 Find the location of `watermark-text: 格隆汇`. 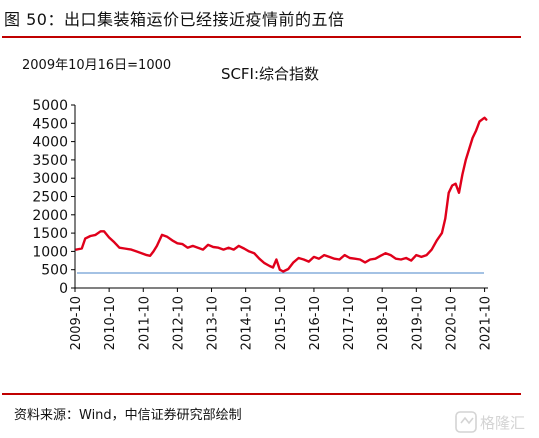

watermark-text: 格隆汇 is located at coordinates (502, 423).